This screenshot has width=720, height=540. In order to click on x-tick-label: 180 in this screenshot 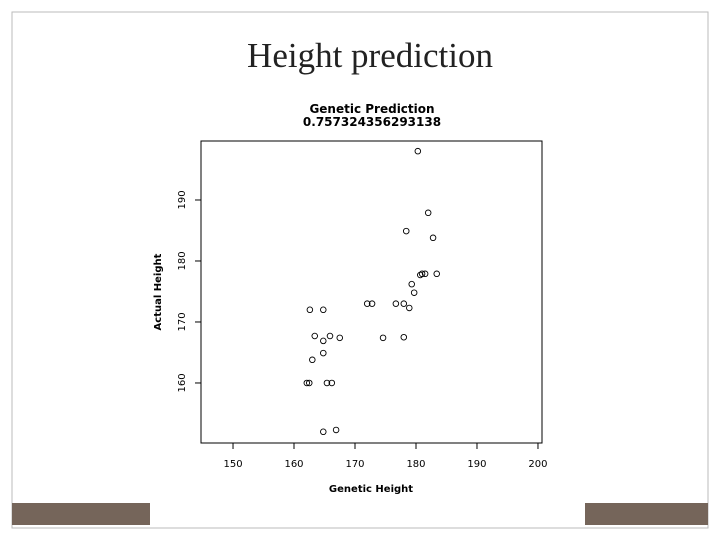, I will do `click(415, 464)`.